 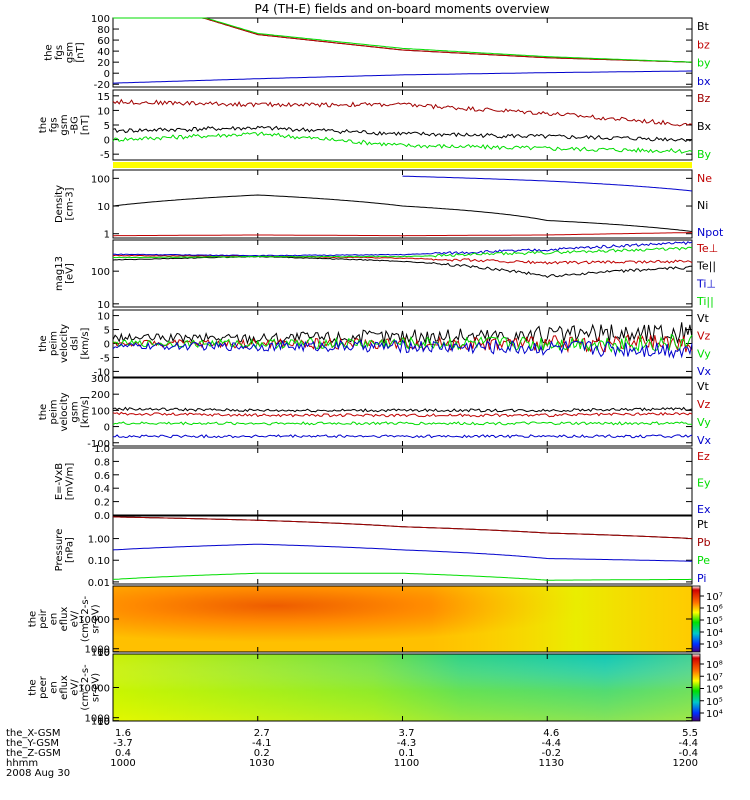 I want to click on panel-fgs-dsl: 15 10 5 0 -5 the fgs gsm -BG [nT] Bz Bx By, so click(x=375, y=125).